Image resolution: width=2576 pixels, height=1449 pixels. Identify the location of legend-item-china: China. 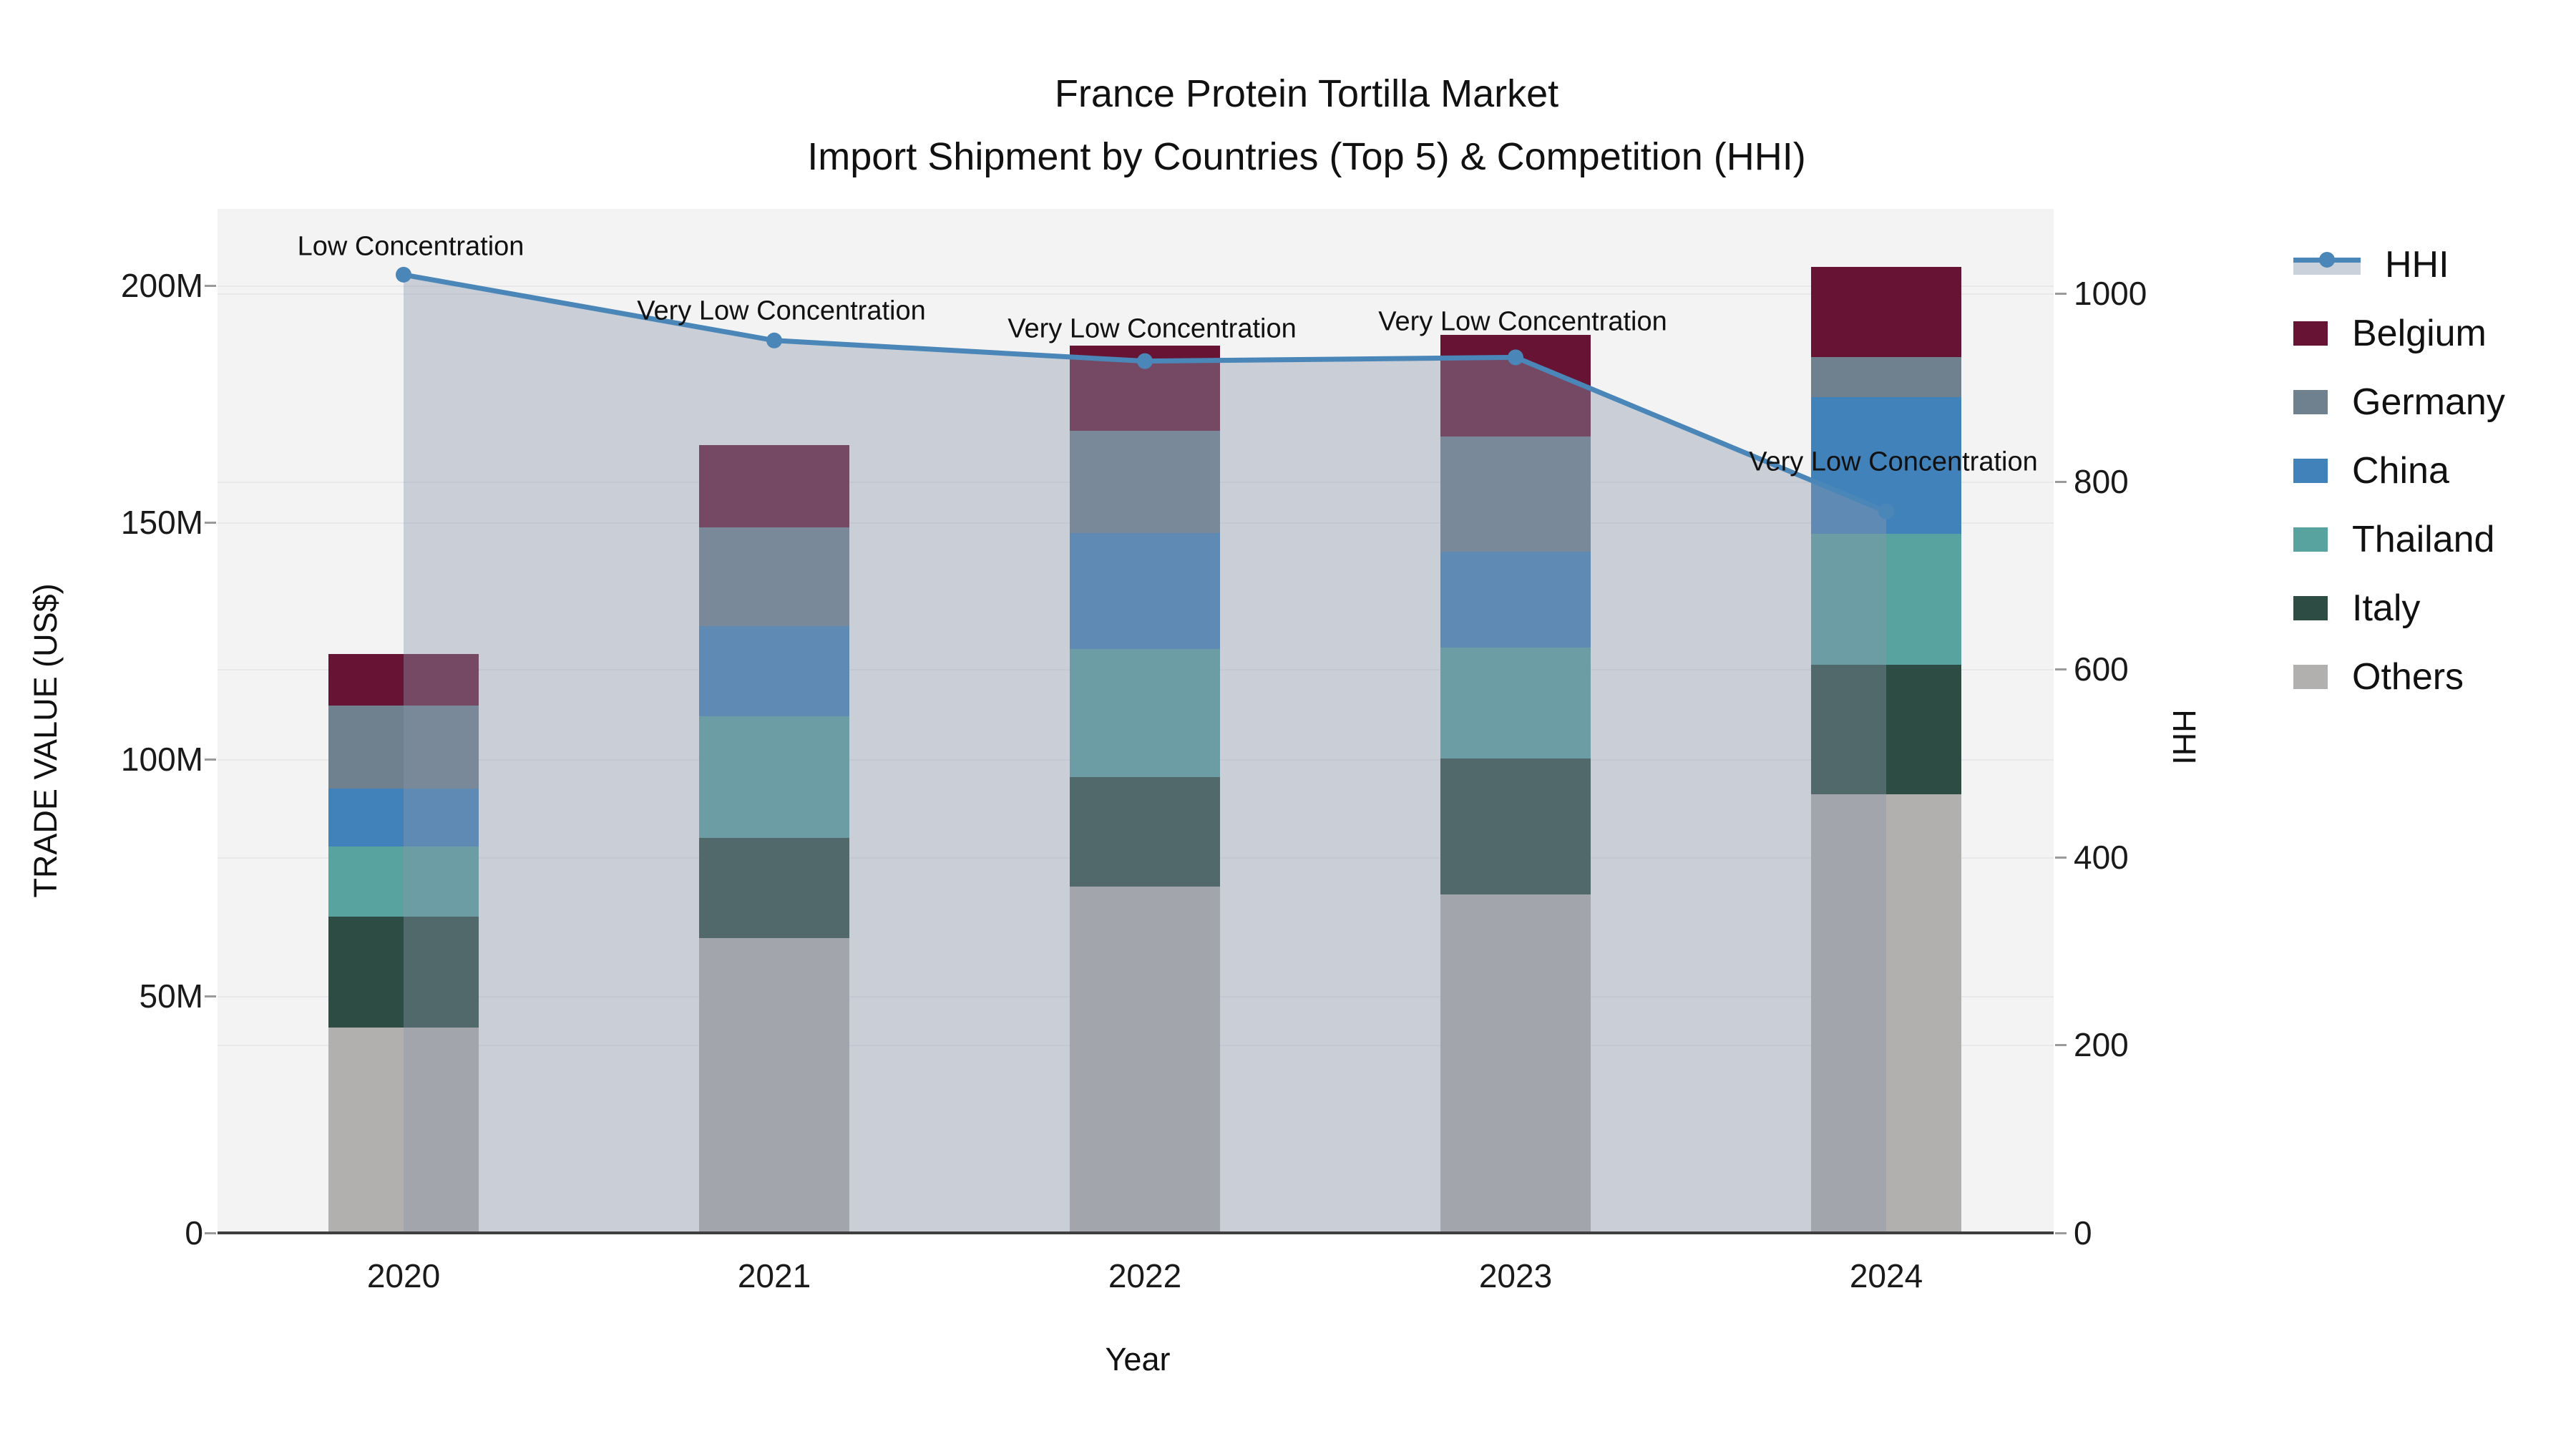
(2399, 470).